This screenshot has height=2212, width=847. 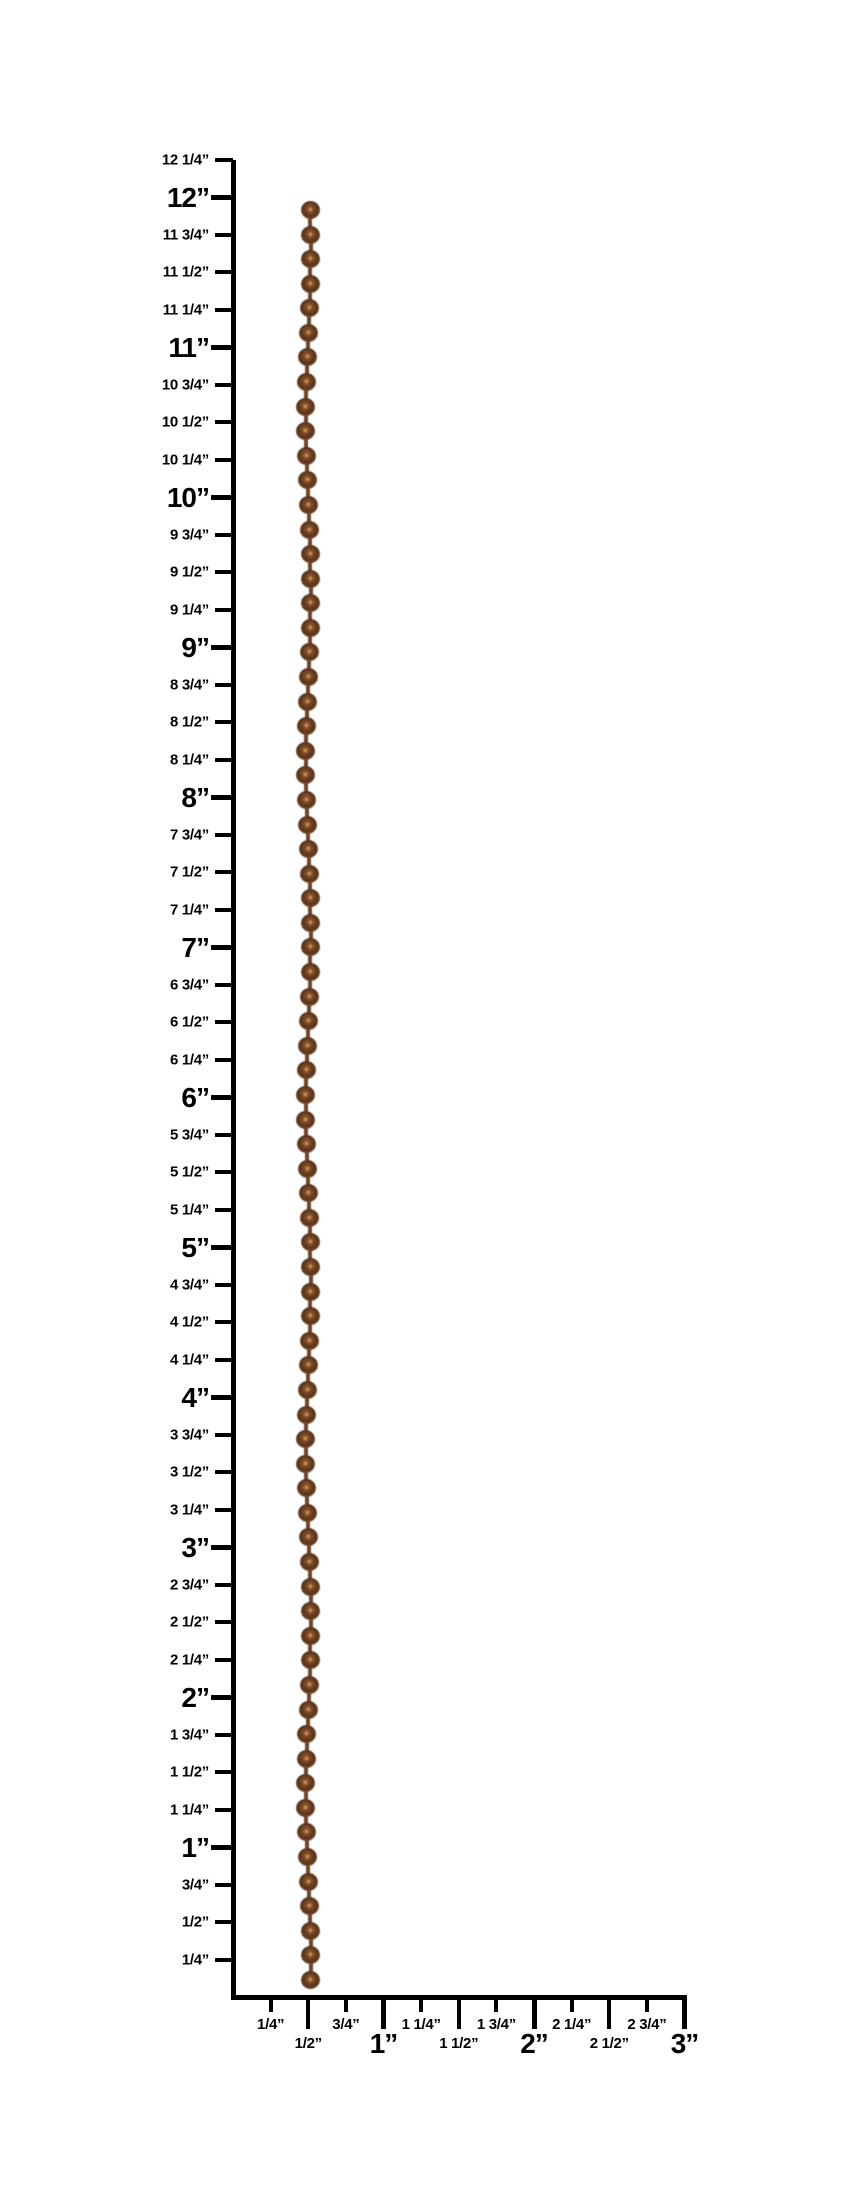 I want to click on v-tick-label: 6 1/2”, so click(x=189, y=1022).